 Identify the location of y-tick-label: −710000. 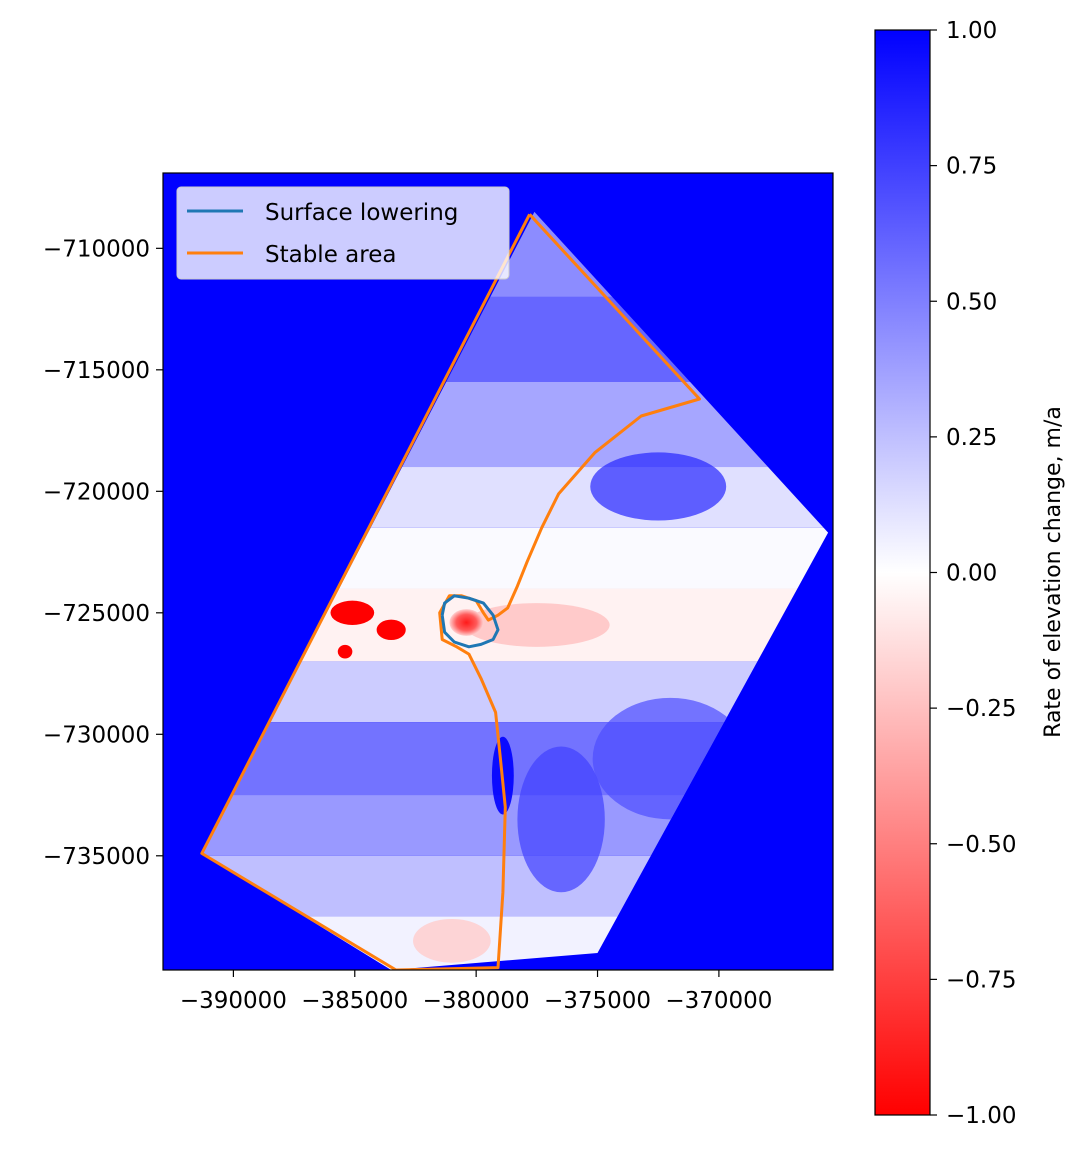
(96, 249).